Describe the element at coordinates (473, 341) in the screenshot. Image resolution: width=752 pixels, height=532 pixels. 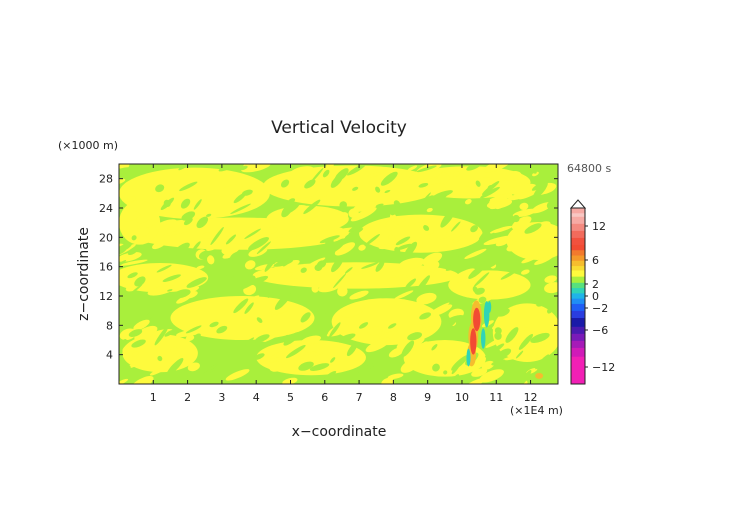
I see `updraft-core` at that location.